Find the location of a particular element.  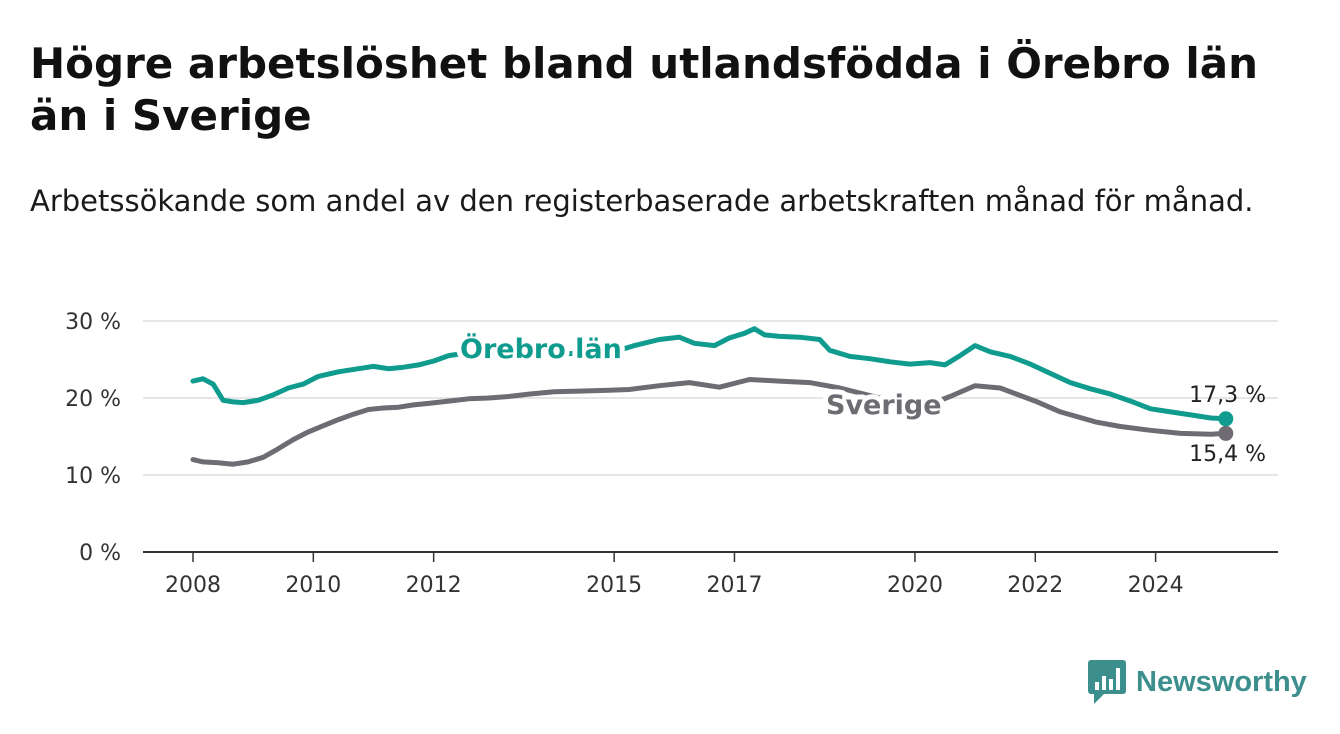

x-tick-label: 2015 is located at coordinates (614, 585).